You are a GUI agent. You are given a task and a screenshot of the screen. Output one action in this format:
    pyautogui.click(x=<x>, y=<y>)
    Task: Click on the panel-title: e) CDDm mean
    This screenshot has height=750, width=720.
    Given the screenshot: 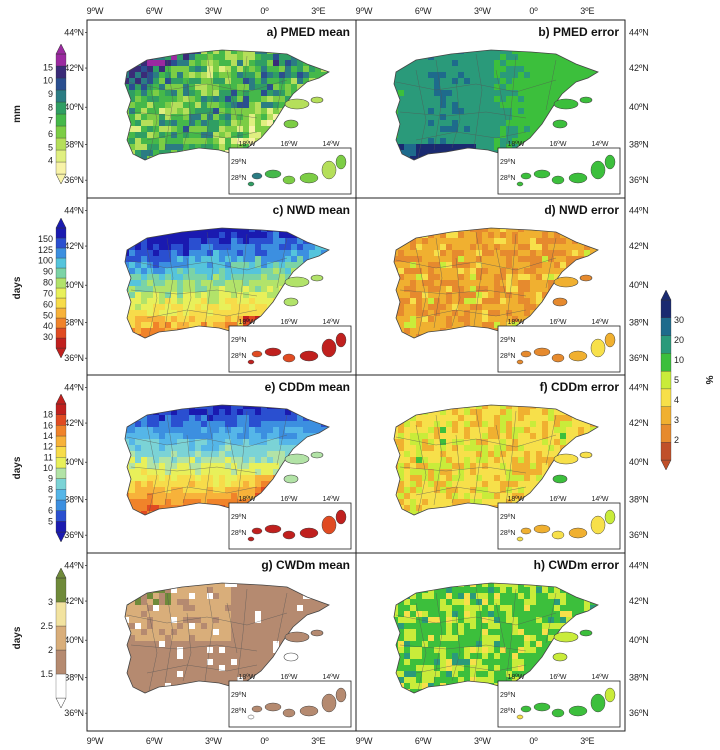 What is the action you would take?
    pyautogui.click(x=307, y=387)
    